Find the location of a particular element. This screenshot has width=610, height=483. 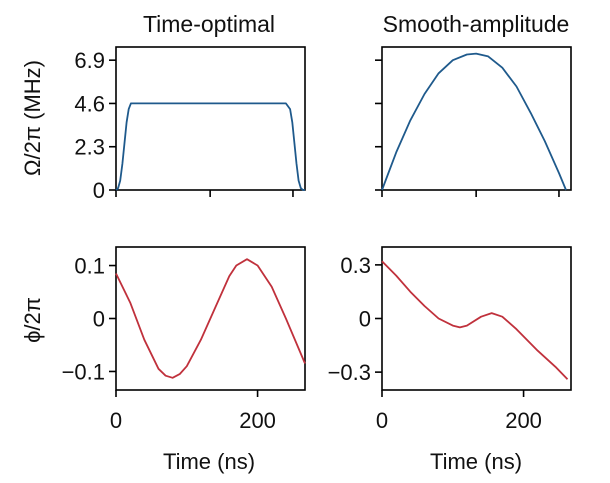

y-tick-label: 4.6 is located at coordinates (89, 103).